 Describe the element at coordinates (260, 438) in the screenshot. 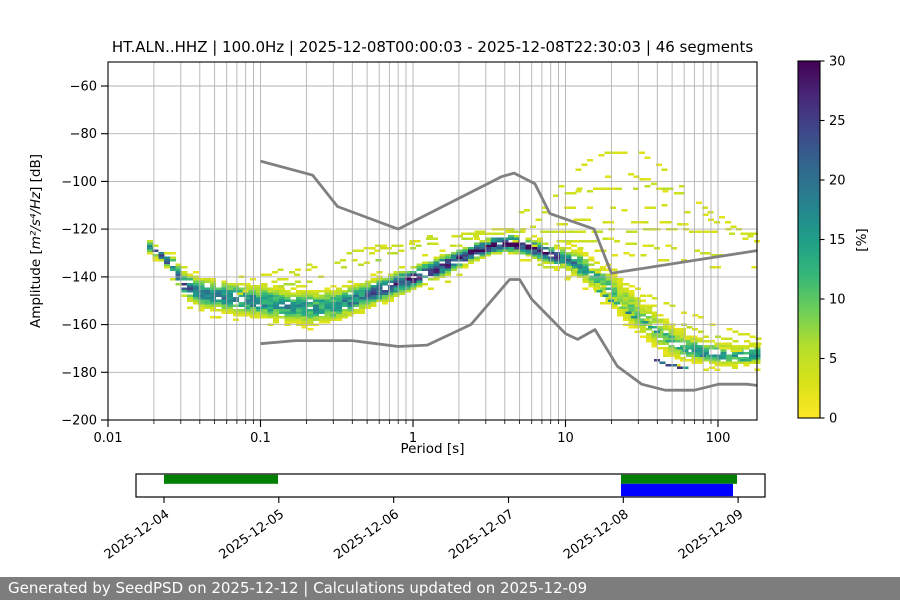

I see `x-tick-label: 0.1` at that location.